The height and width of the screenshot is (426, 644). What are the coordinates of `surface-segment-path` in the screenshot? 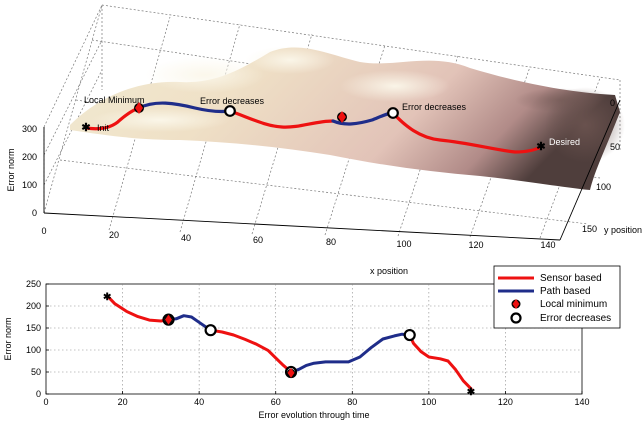 It's located at (184, 107).